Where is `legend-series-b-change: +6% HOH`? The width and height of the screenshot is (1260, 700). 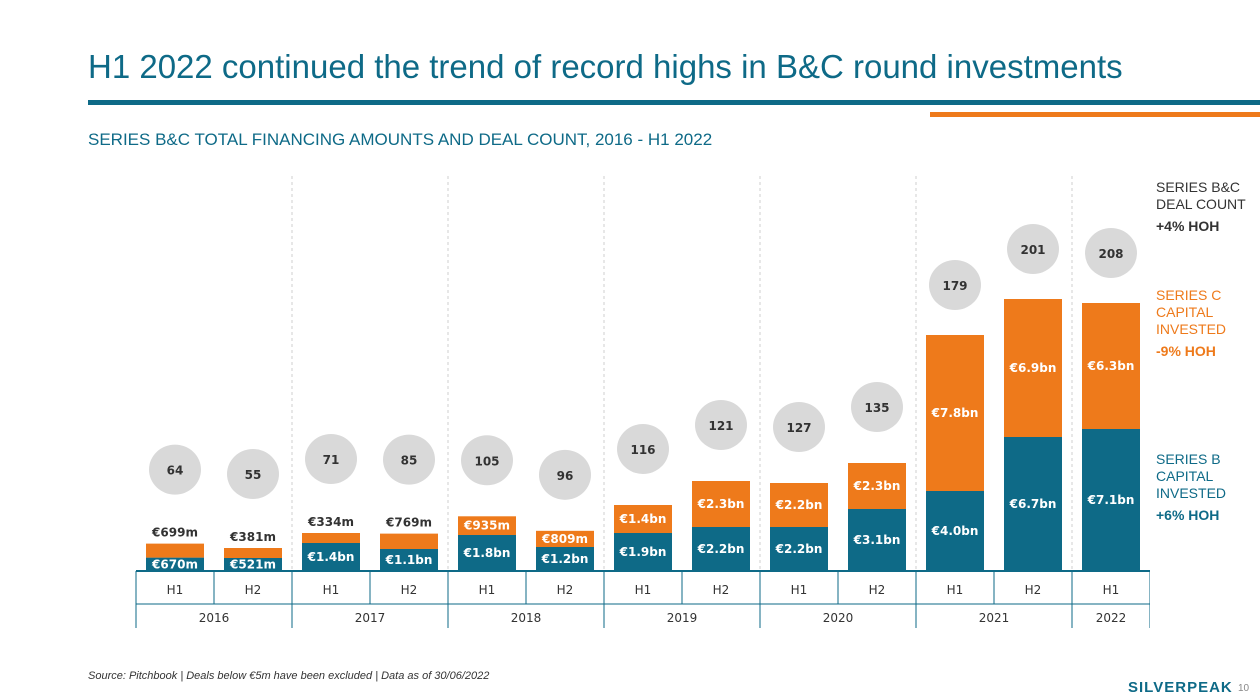
legend-series-b-change: +6% HOH is located at coordinates (1188, 515).